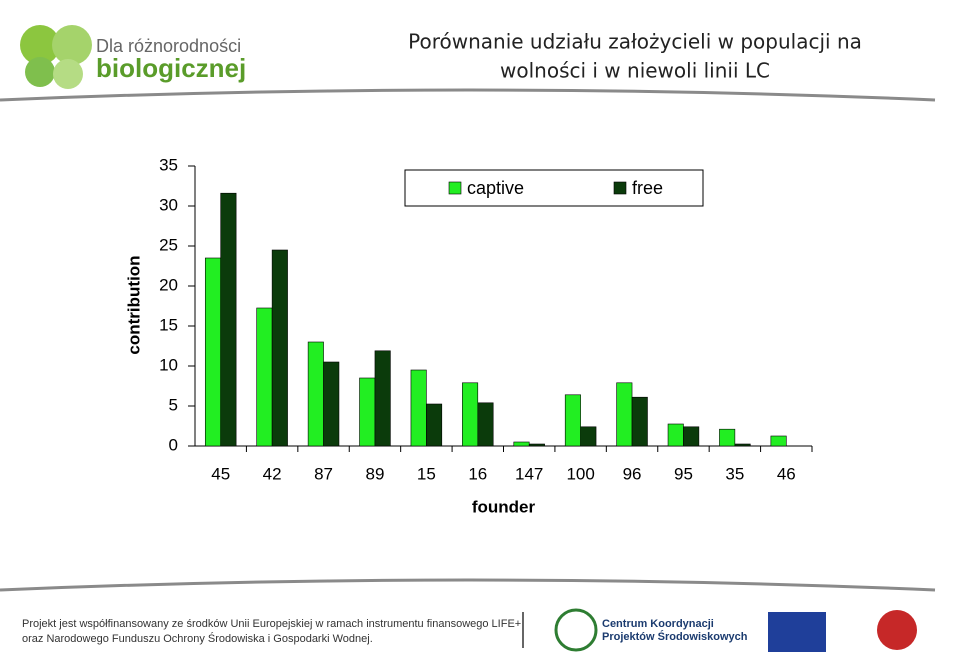  I want to click on x-tick-label: 35, so click(734, 473).